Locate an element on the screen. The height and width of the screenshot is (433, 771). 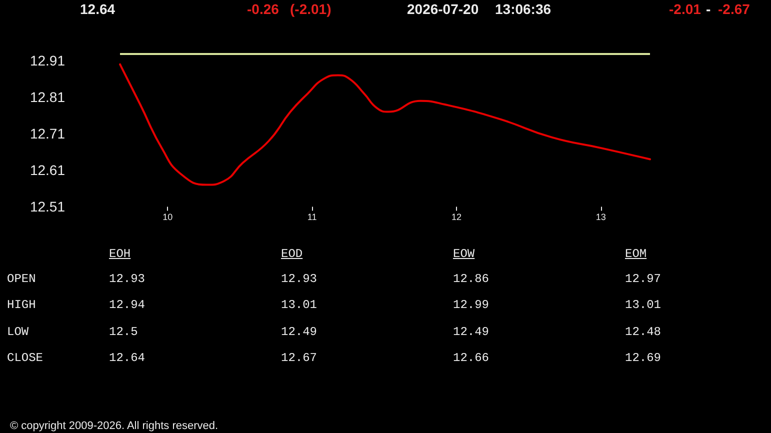
text: -2.67 is located at coordinates (734, 9).